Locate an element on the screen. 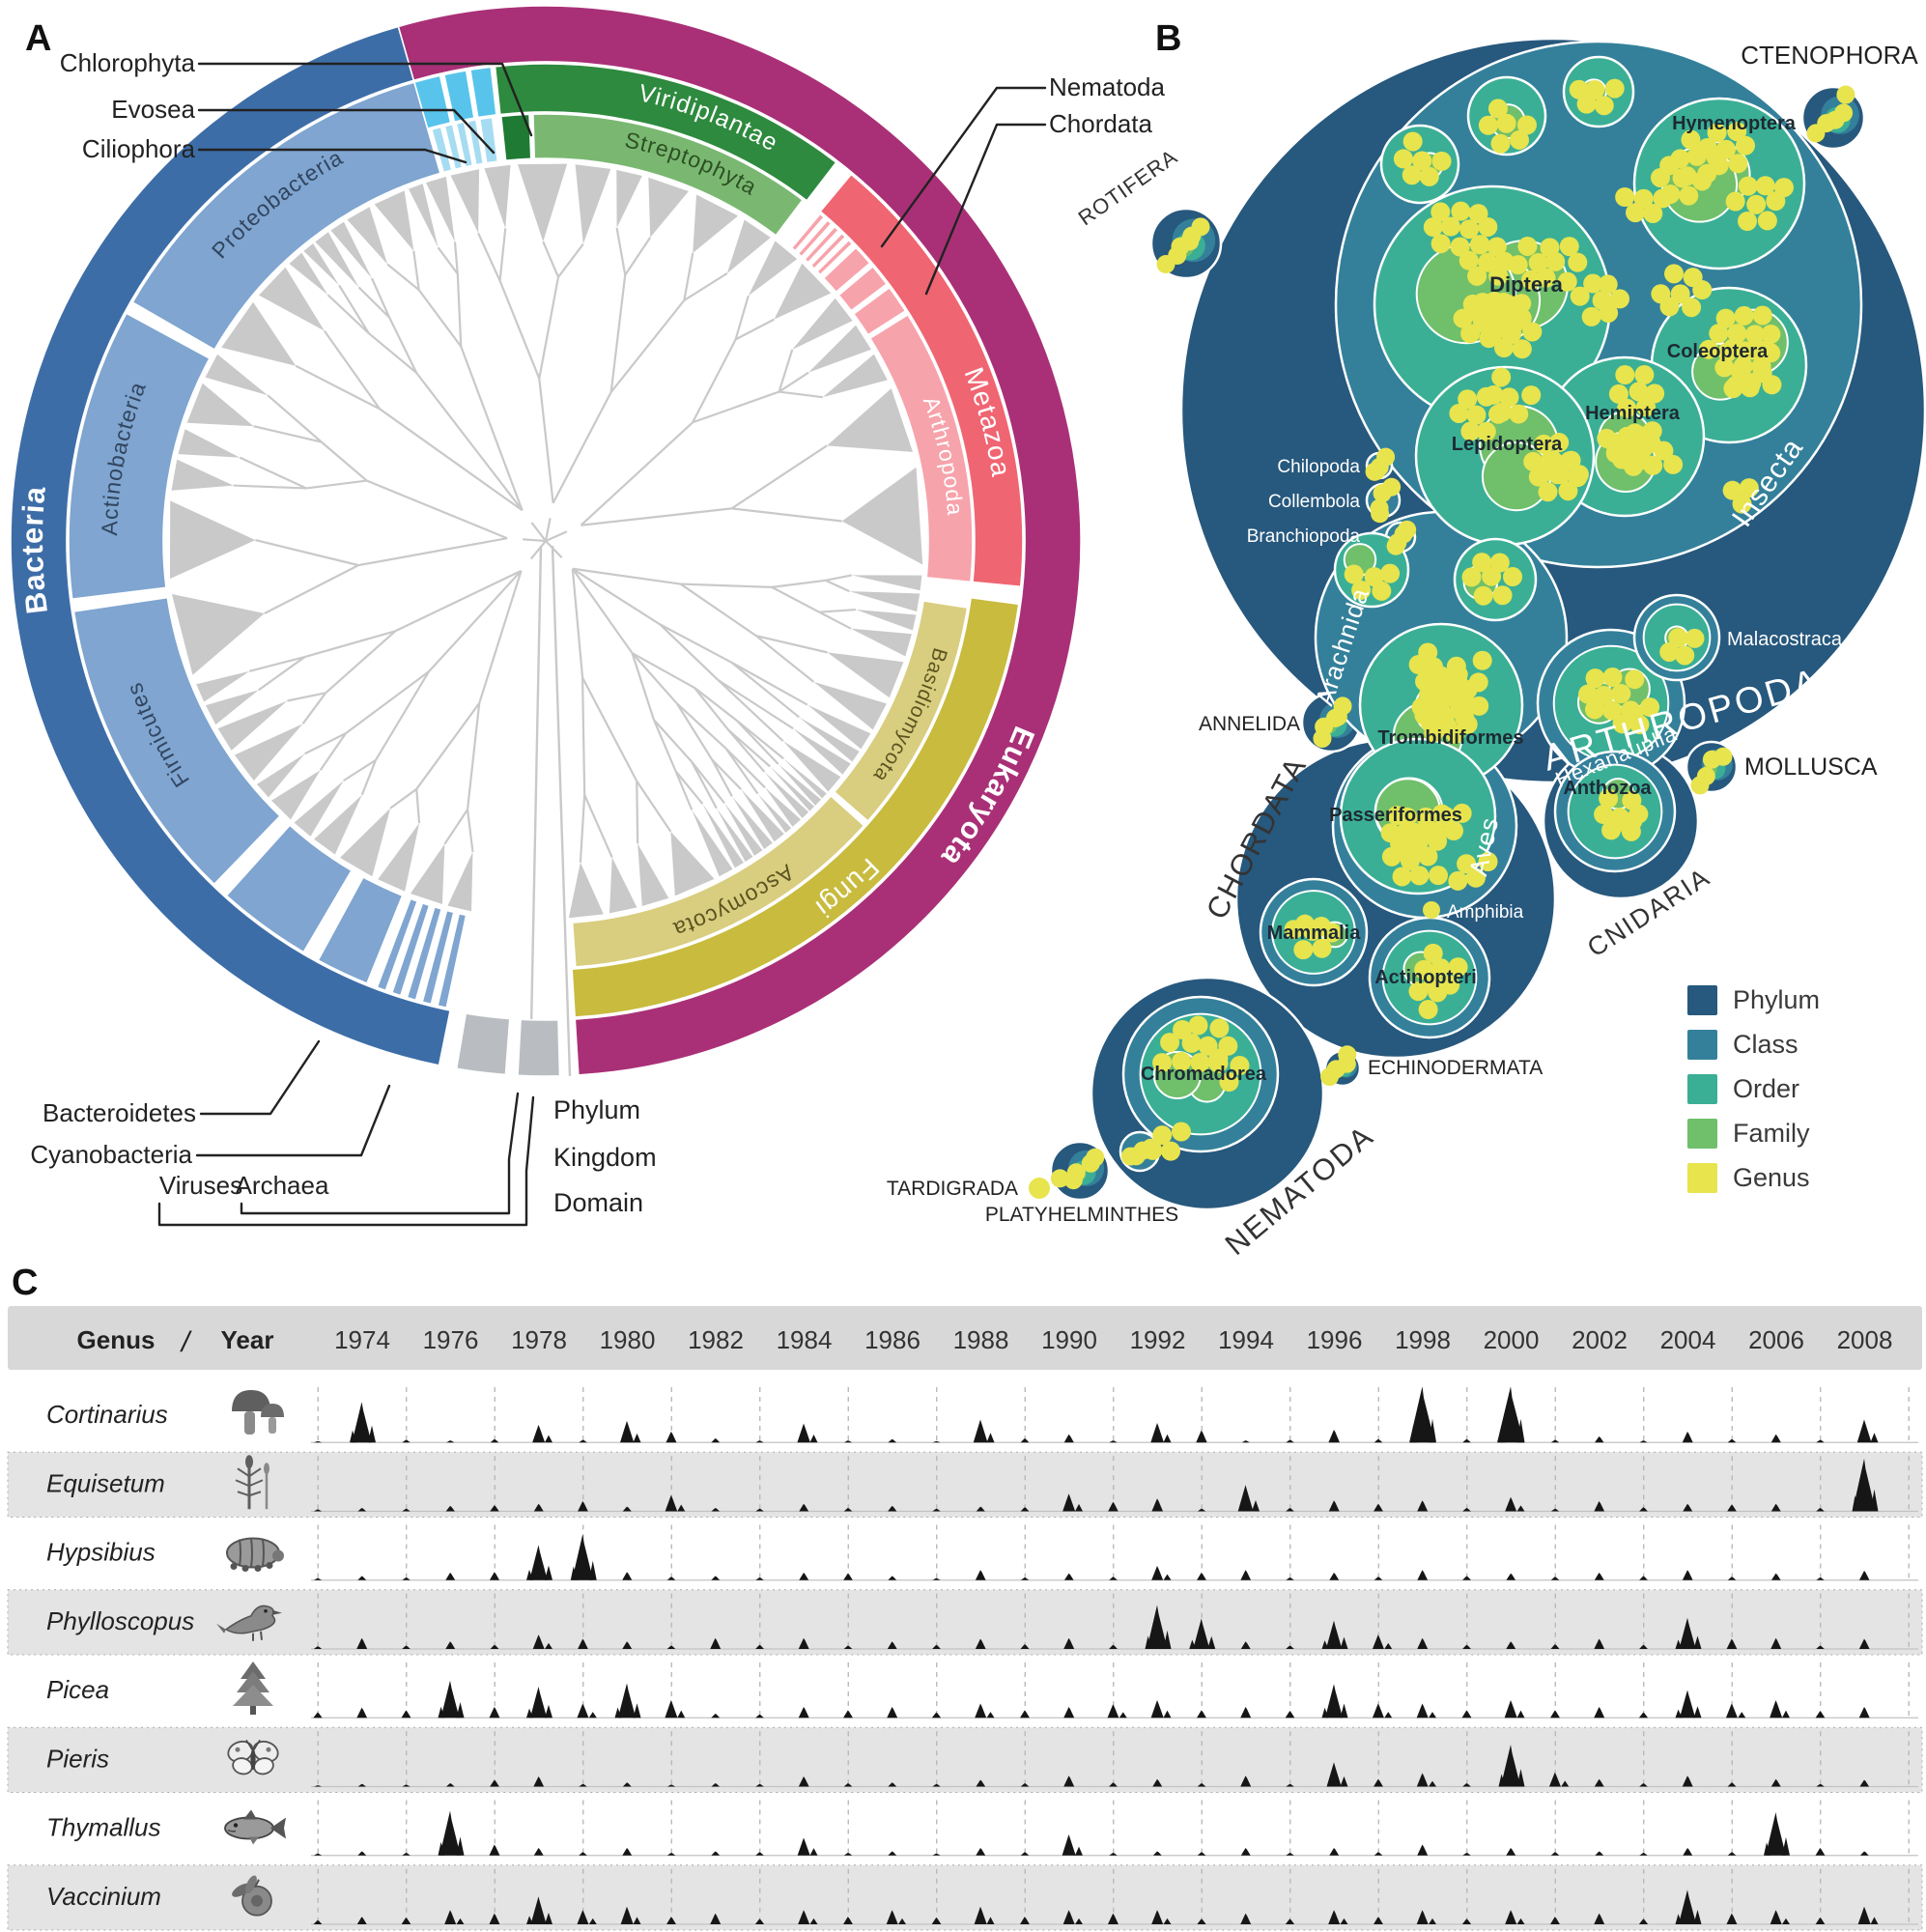  arc-protist-sliver is located at coordinates (442, 150).